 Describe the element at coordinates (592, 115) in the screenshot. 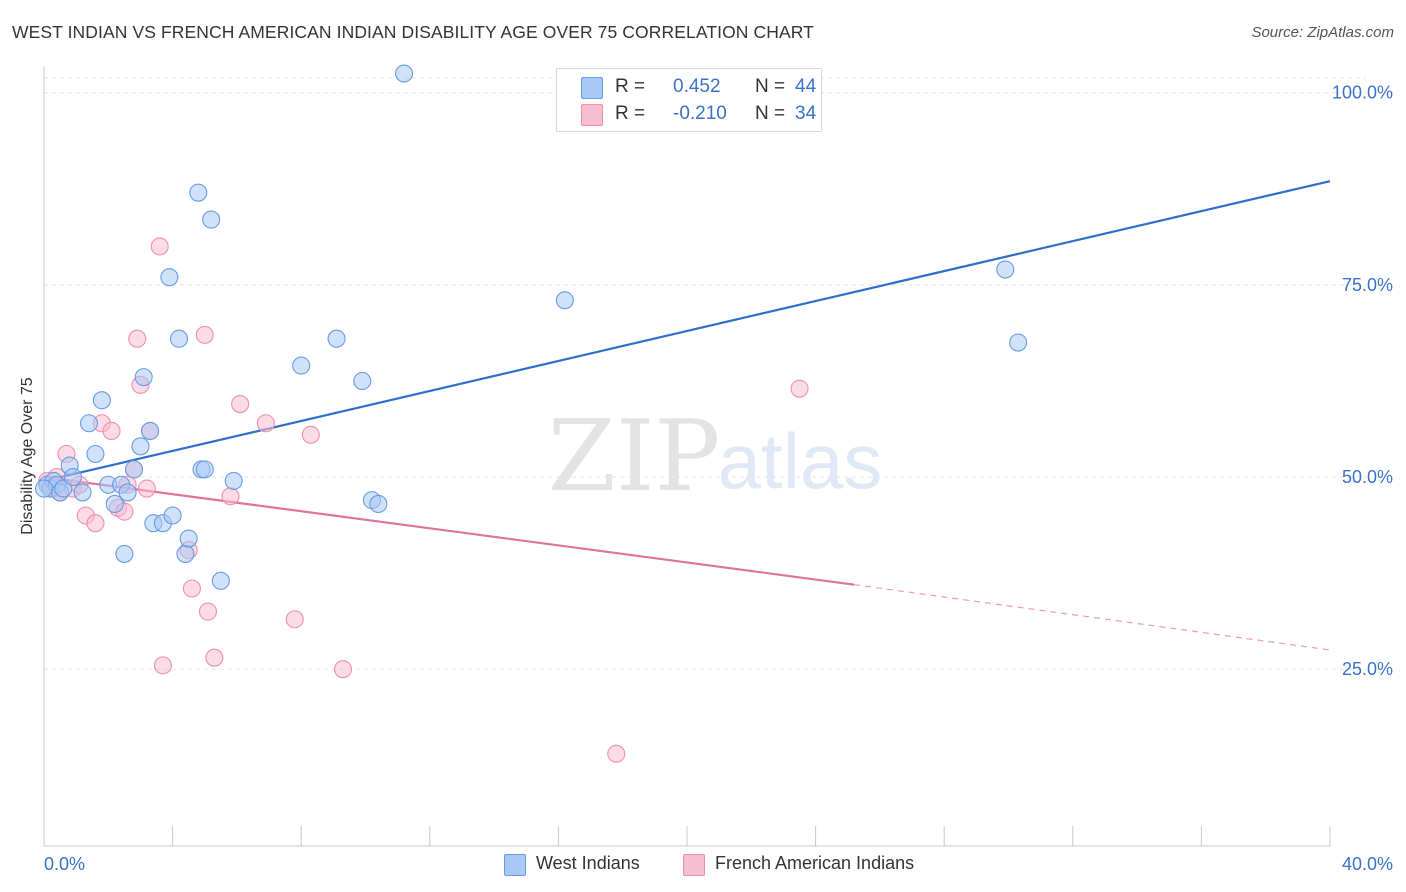

I see `stats-swatch-french-american-indians` at that location.